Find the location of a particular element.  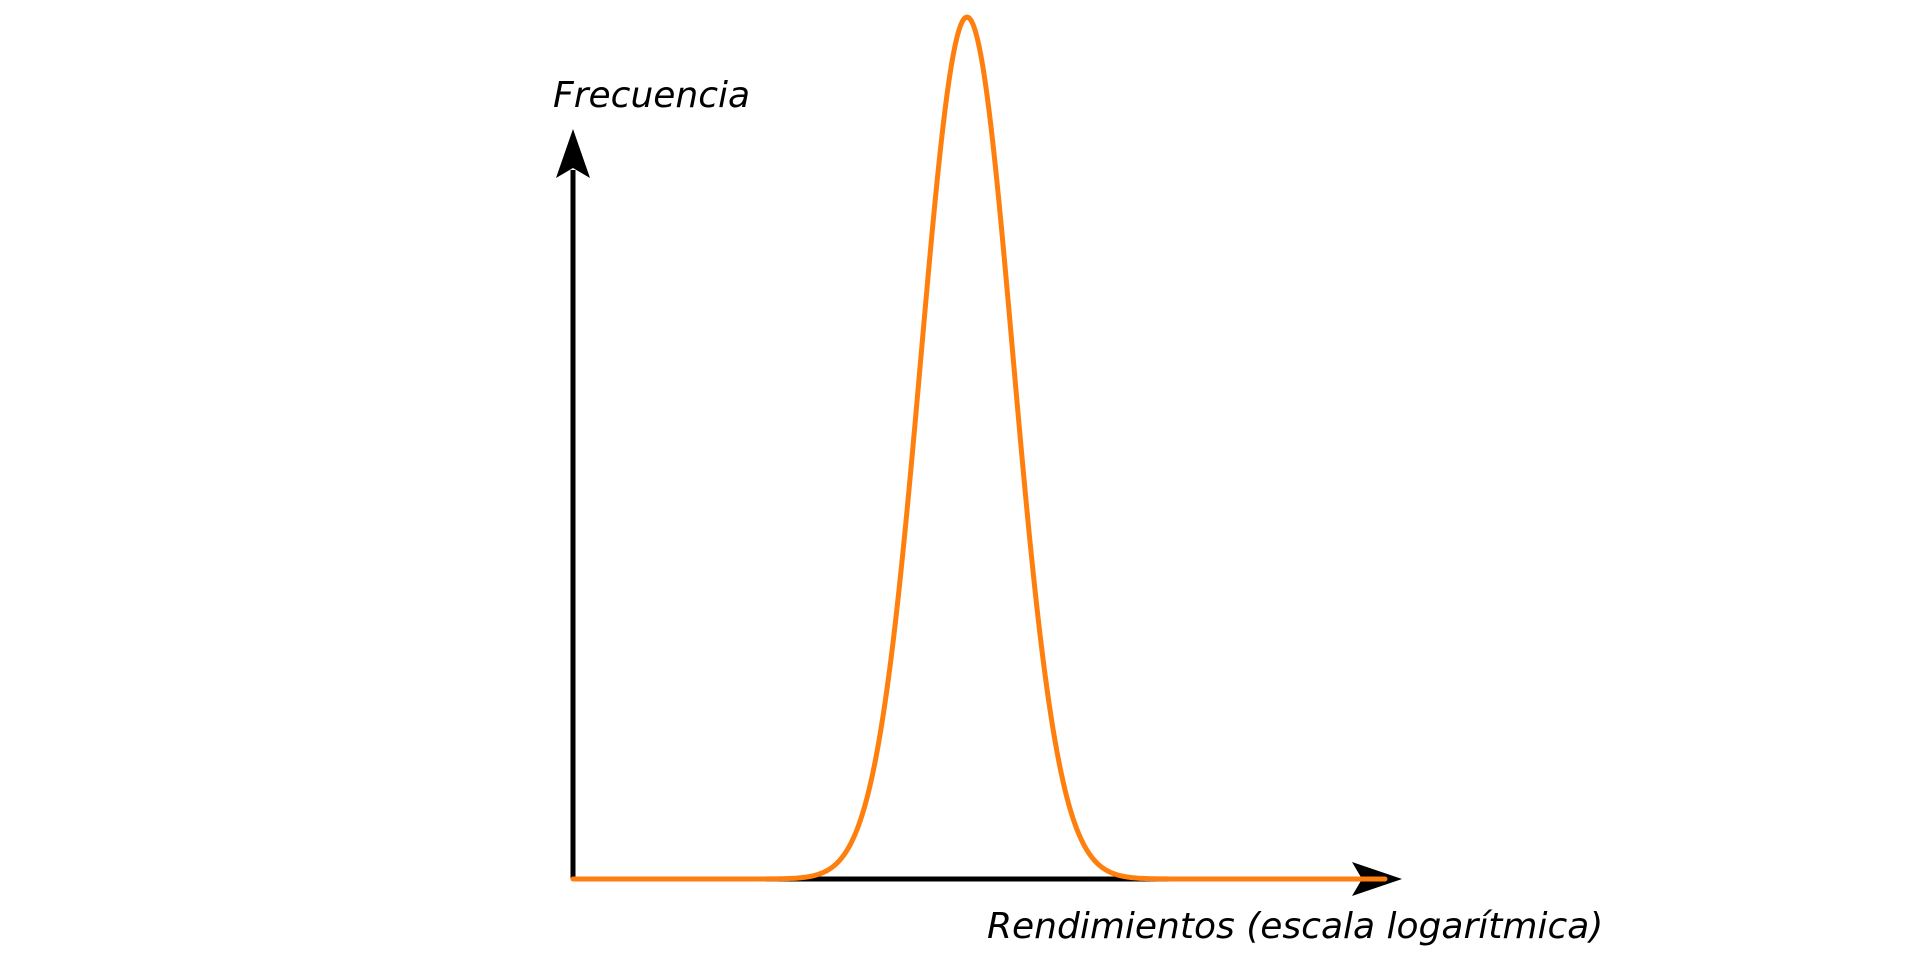

y-axis-label: Frecuencia is located at coordinates (651, 95).